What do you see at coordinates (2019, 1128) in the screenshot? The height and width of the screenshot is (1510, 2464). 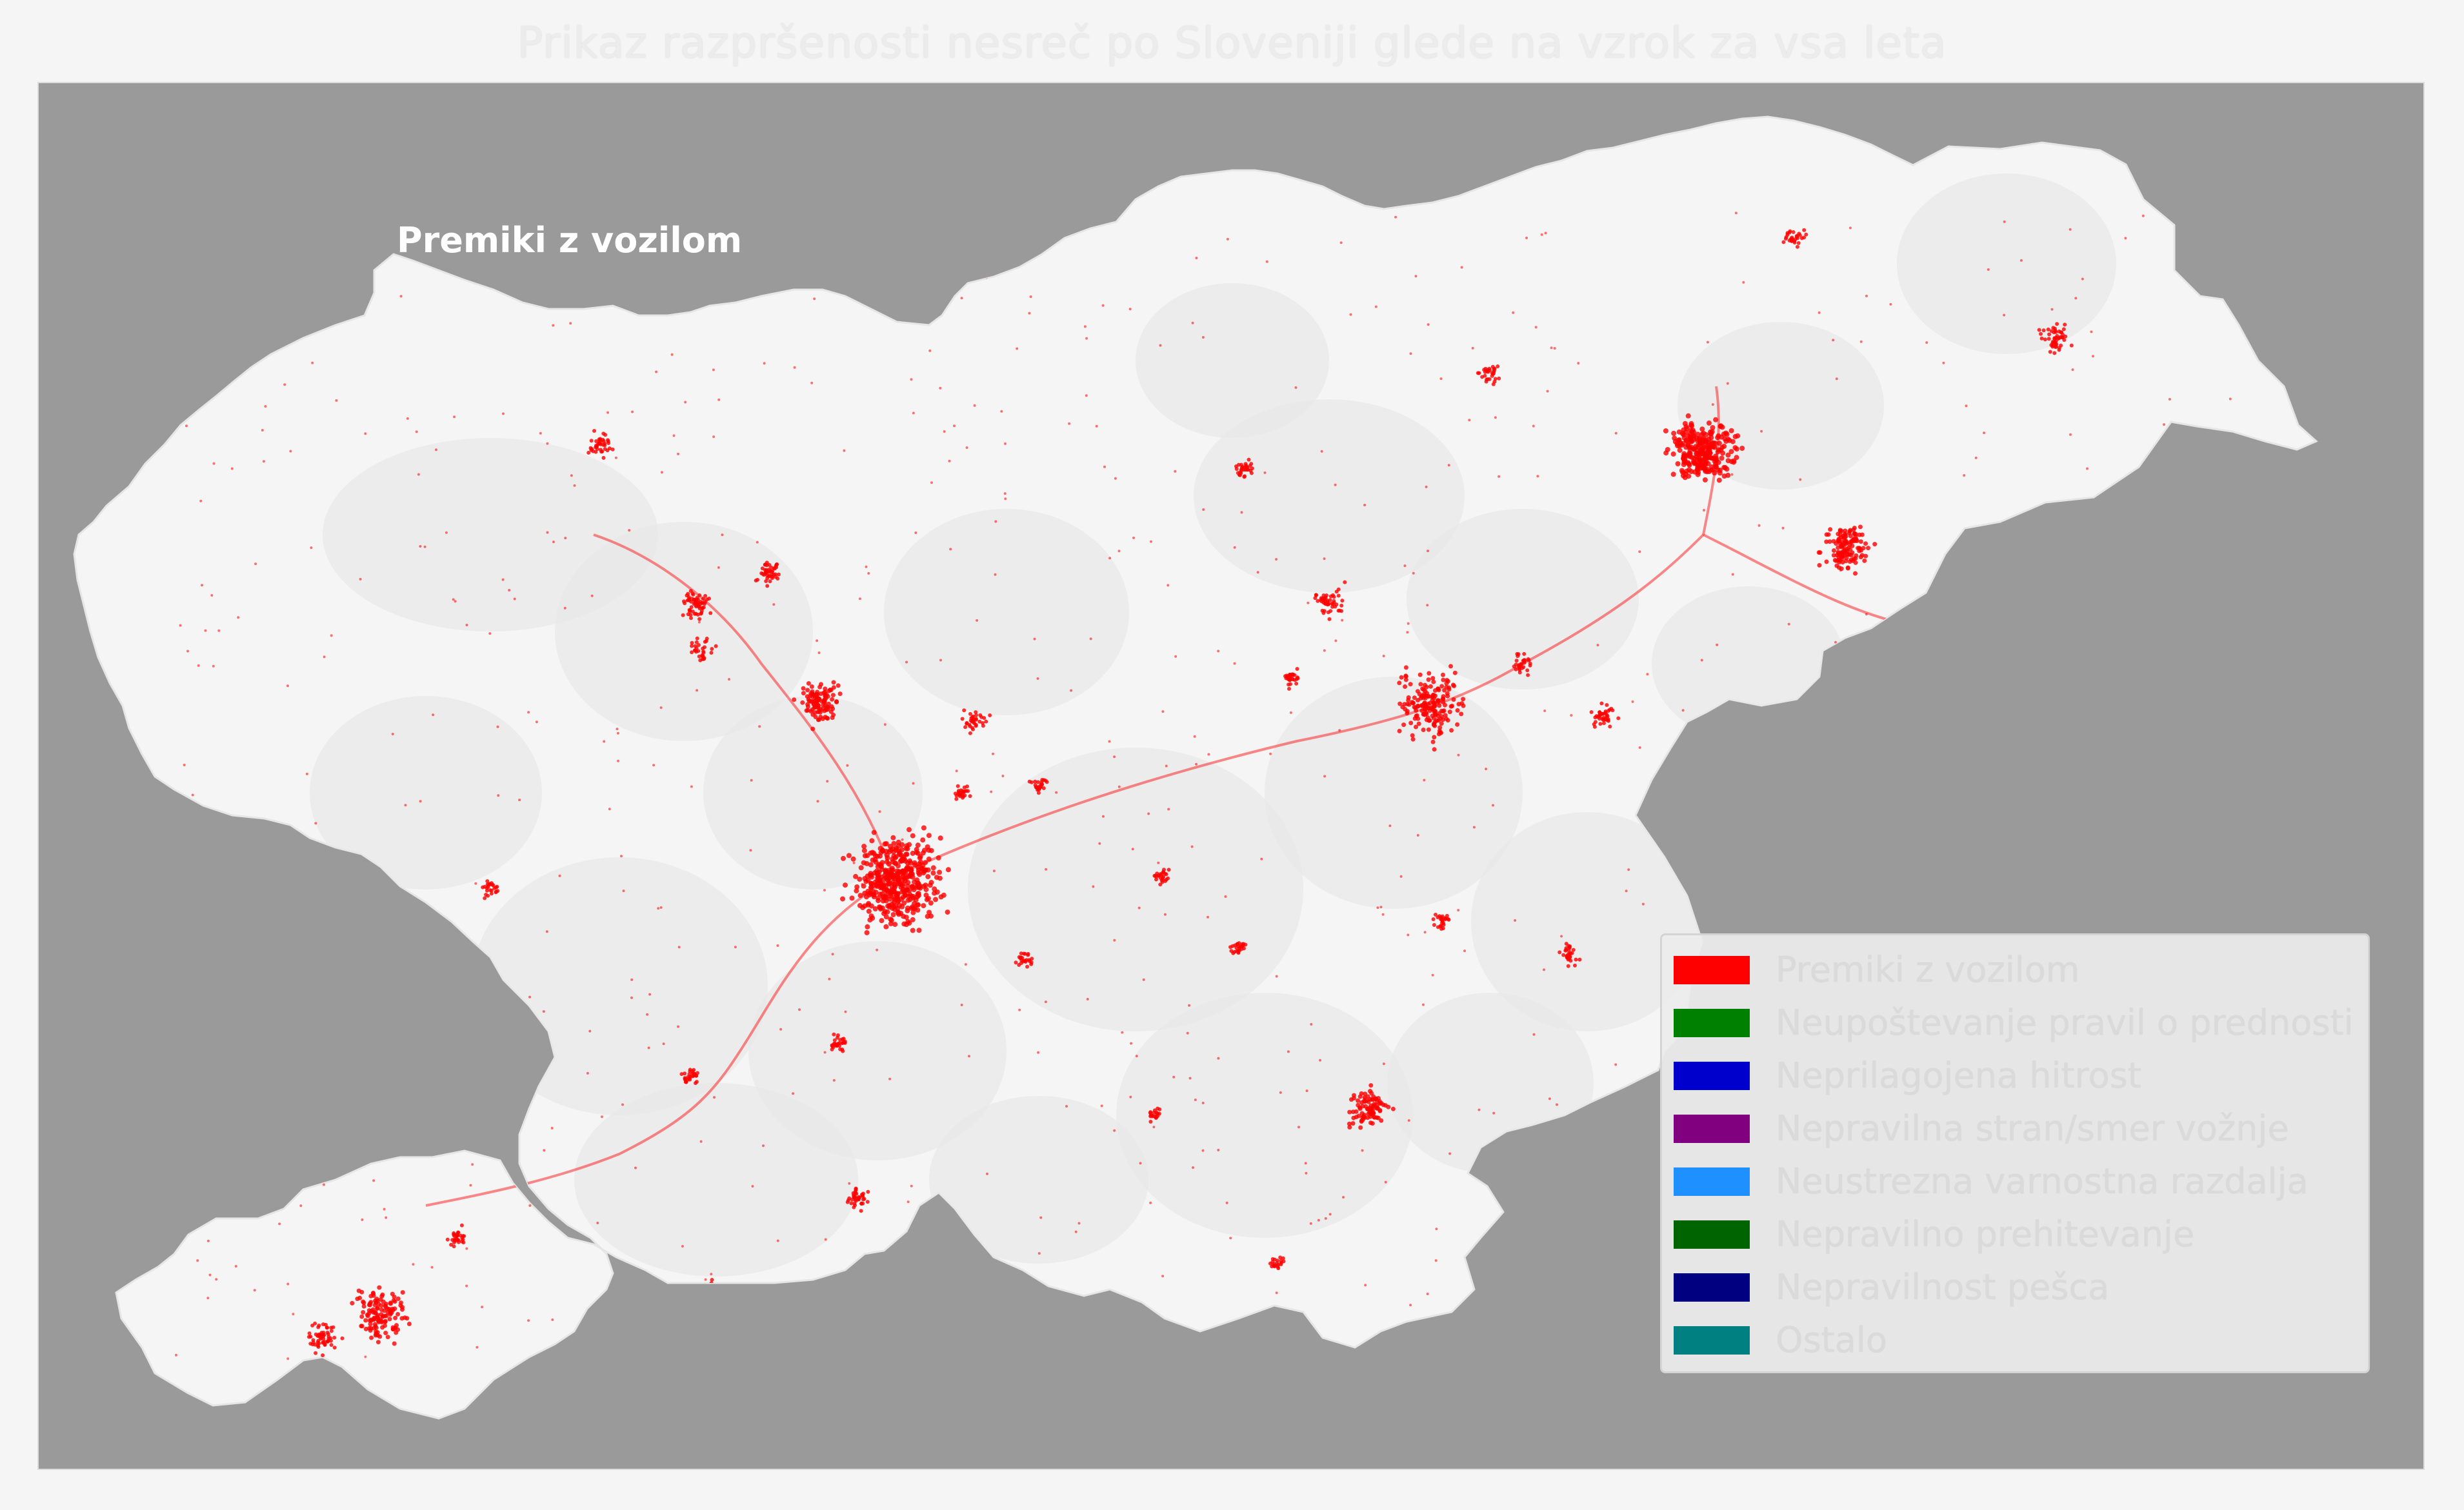 I see `legend-item-smer: Nepravilna stran/smer vožnje` at bounding box center [2019, 1128].